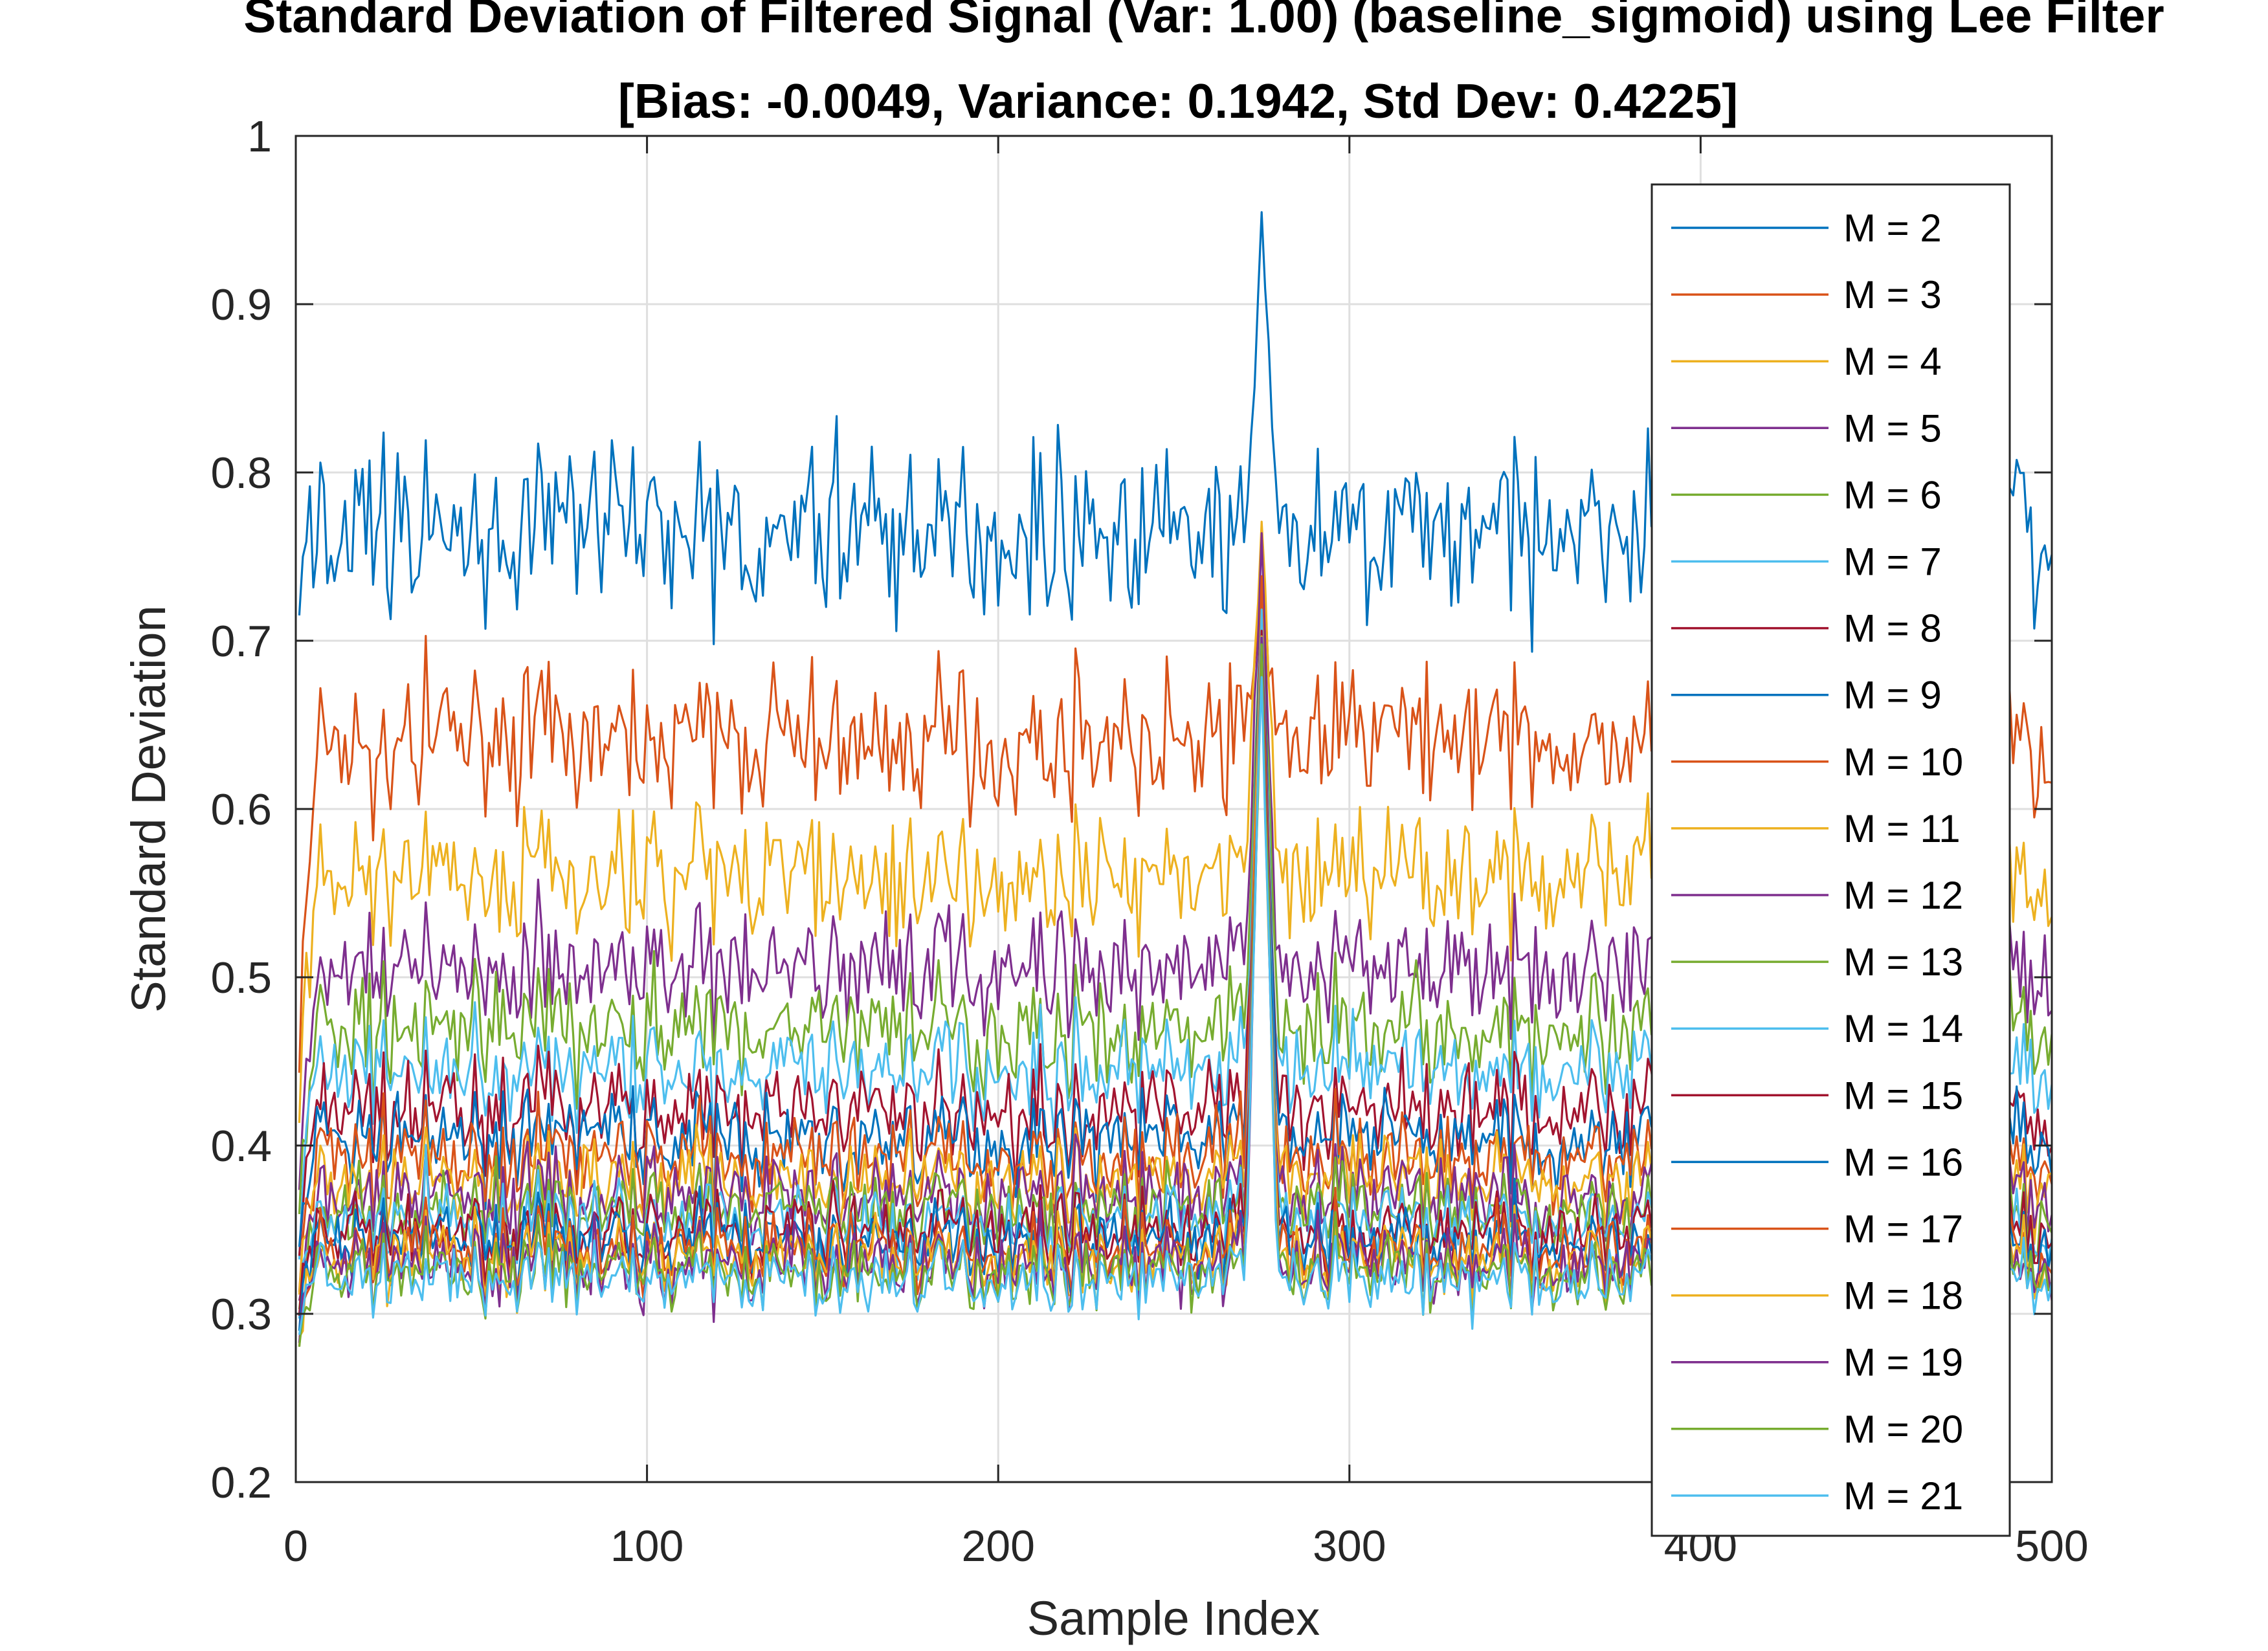 The height and width of the screenshot is (1651, 2268). Describe the element at coordinates (1892, 428) in the screenshot. I see `legend-entry-label: M = 5` at that location.